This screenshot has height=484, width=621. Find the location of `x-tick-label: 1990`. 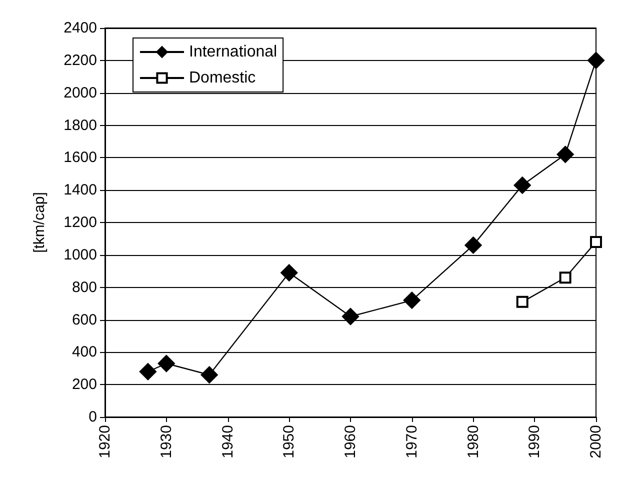

x-tick-label: 1990 is located at coordinates (535, 441).